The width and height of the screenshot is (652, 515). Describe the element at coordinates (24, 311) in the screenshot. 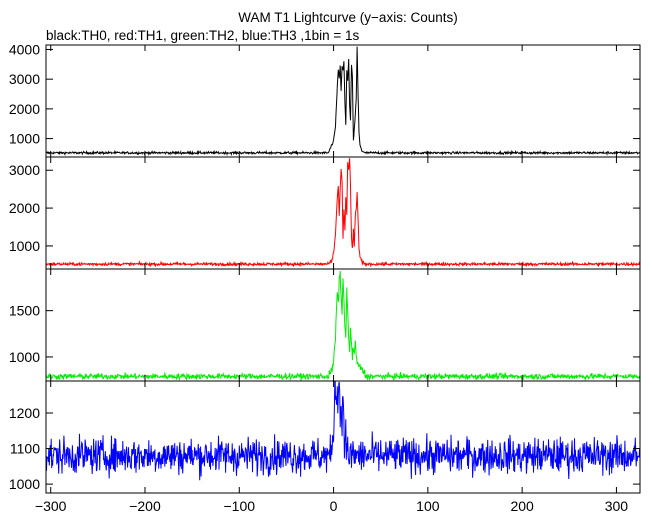

I see `y-tick-label: 1500` at that location.